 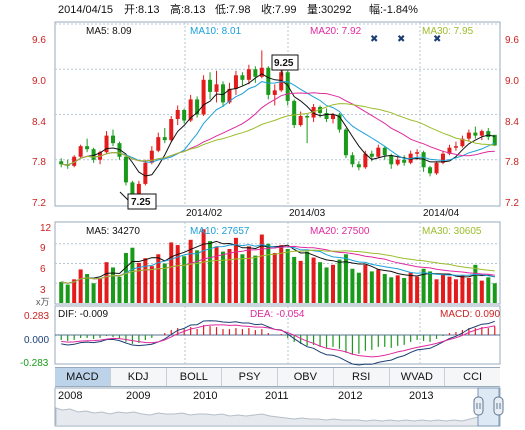 What do you see at coordinates (205, 396) in the screenshot?
I see `timeline-year: 2010` at bounding box center [205, 396].